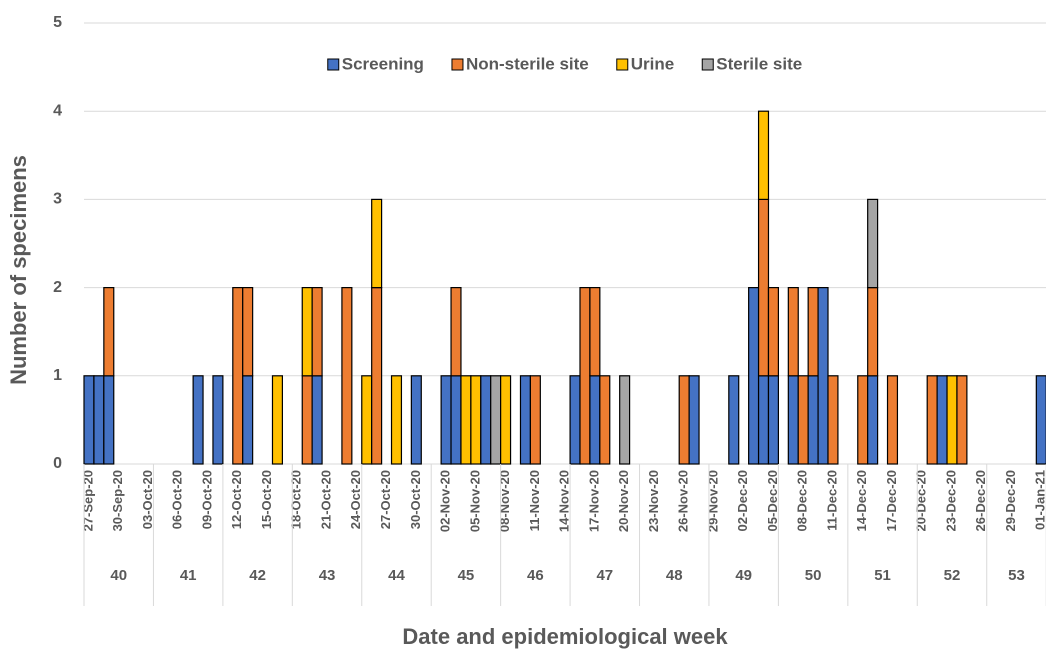 The height and width of the screenshot is (655, 1046). I want to click on x-tick-label: 26-Dec-20, so click(980, 500).